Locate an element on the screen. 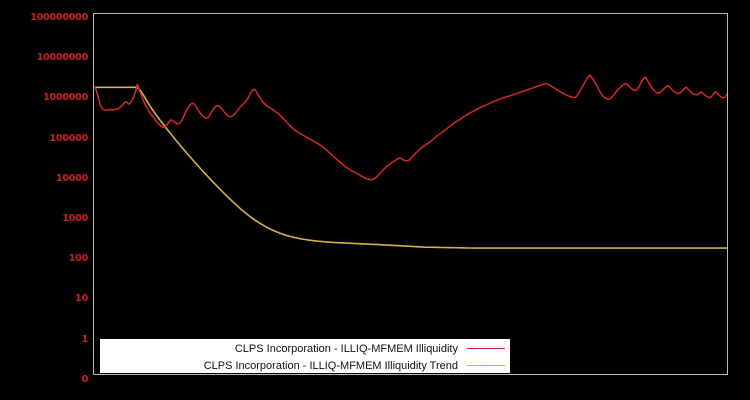 The width and height of the screenshot is (750, 400). y-axis-tick-label: 0 is located at coordinates (85, 379).